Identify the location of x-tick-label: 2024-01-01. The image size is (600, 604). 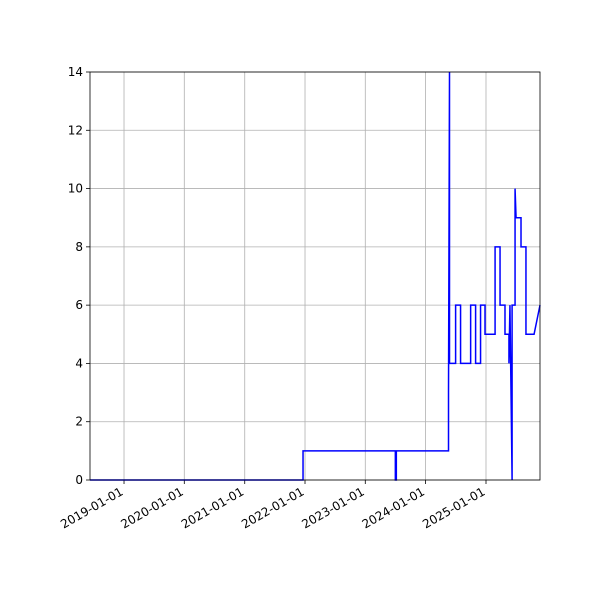
(393, 507).